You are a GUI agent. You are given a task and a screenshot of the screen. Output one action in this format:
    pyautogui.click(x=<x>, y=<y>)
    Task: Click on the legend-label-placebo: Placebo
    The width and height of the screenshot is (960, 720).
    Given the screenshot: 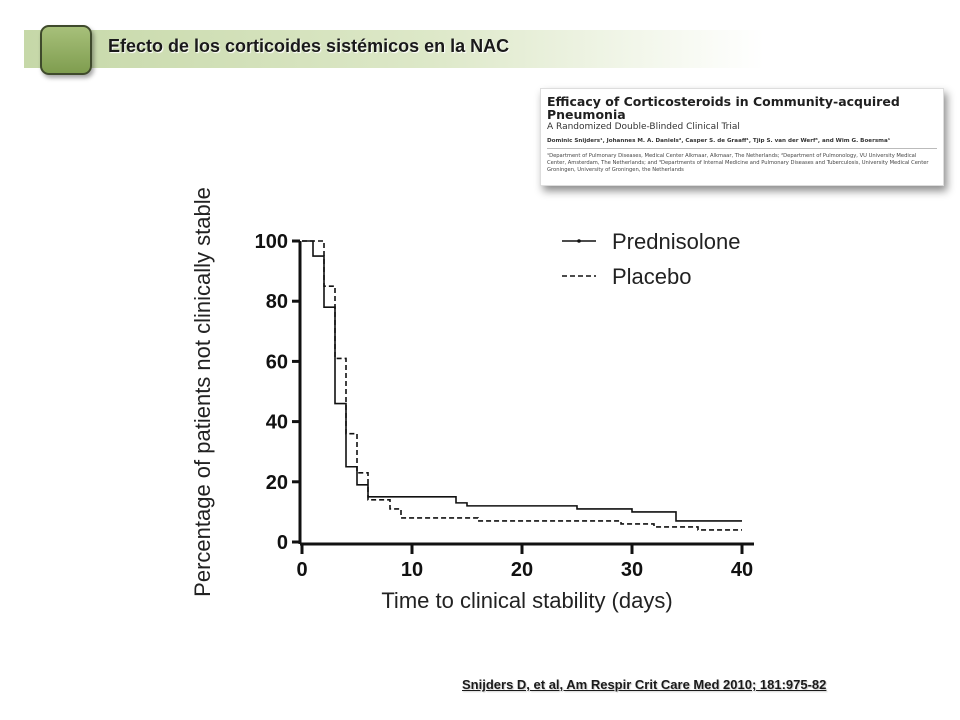 What is the action you would take?
    pyautogui.click(x=652, y=276)
    